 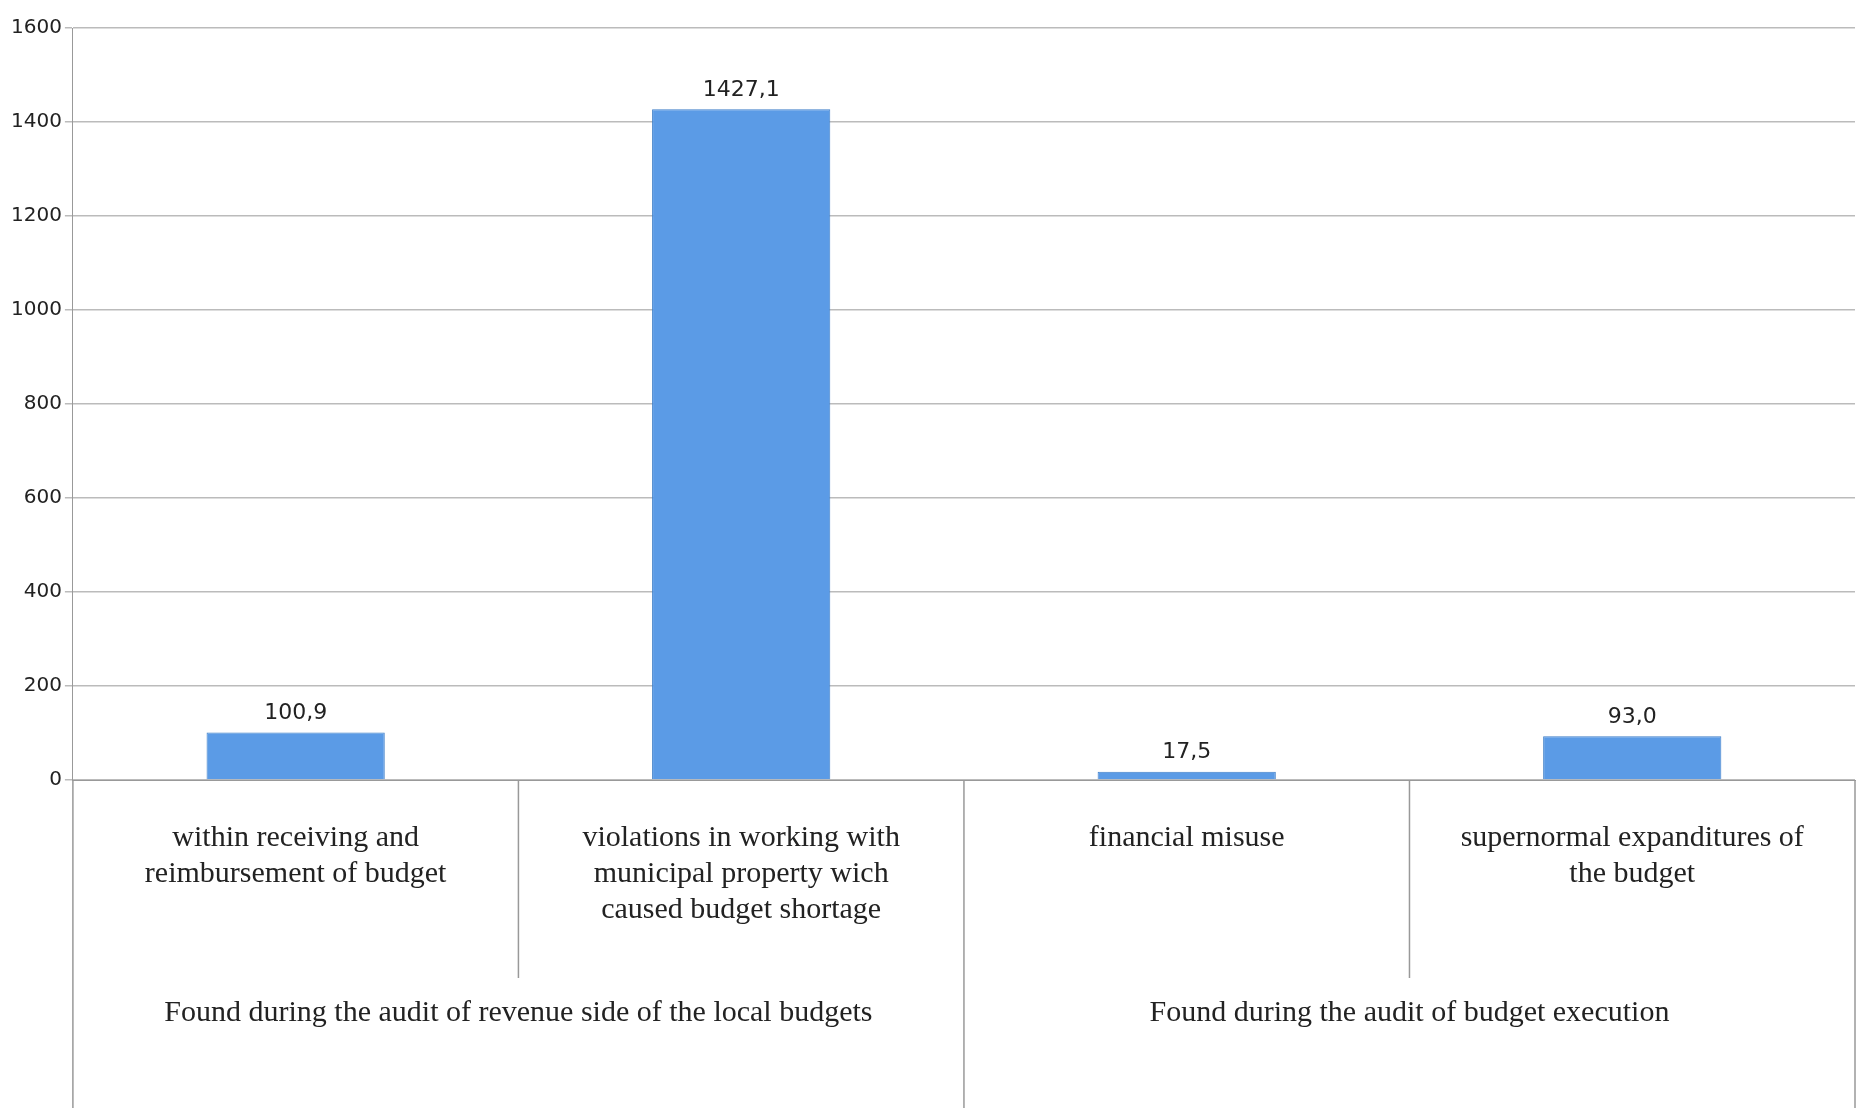 I want to click on y-tick-label: 1600, so click(x=36, y=26).